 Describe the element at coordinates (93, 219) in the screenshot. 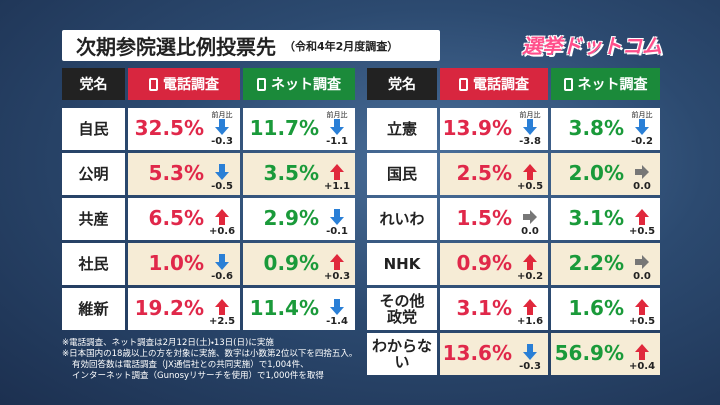

I see `party-name: 共産` at that location.